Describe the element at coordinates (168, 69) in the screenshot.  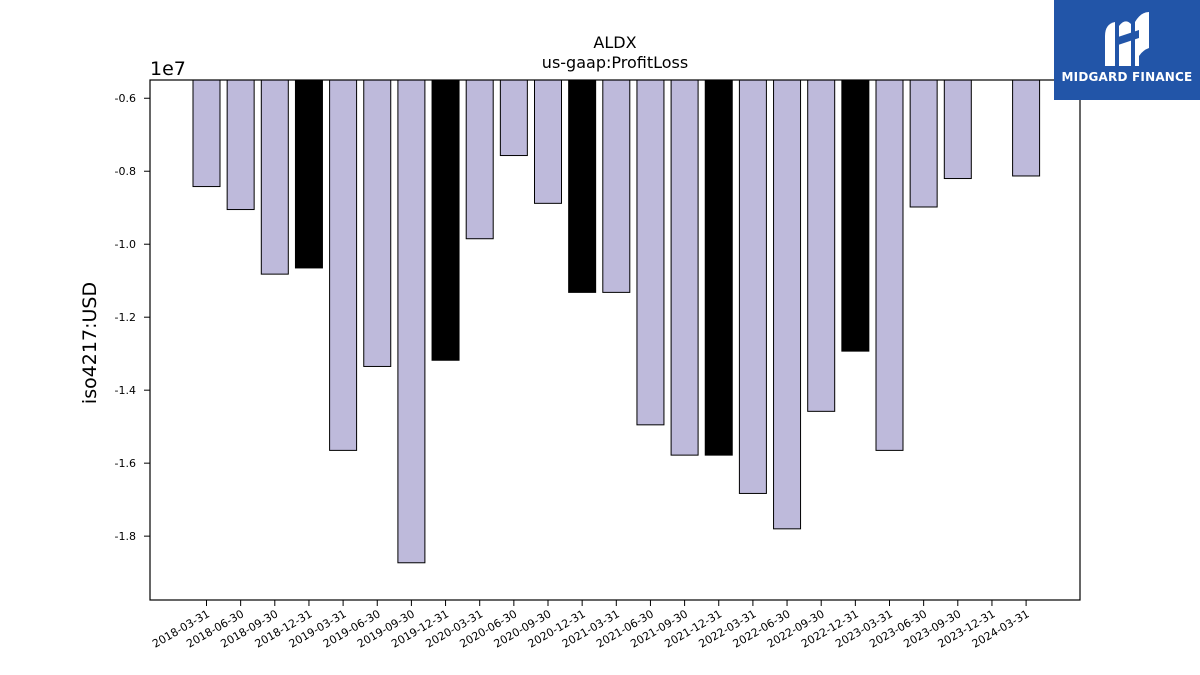
I see `y-scale-label: 1e7` at that location.